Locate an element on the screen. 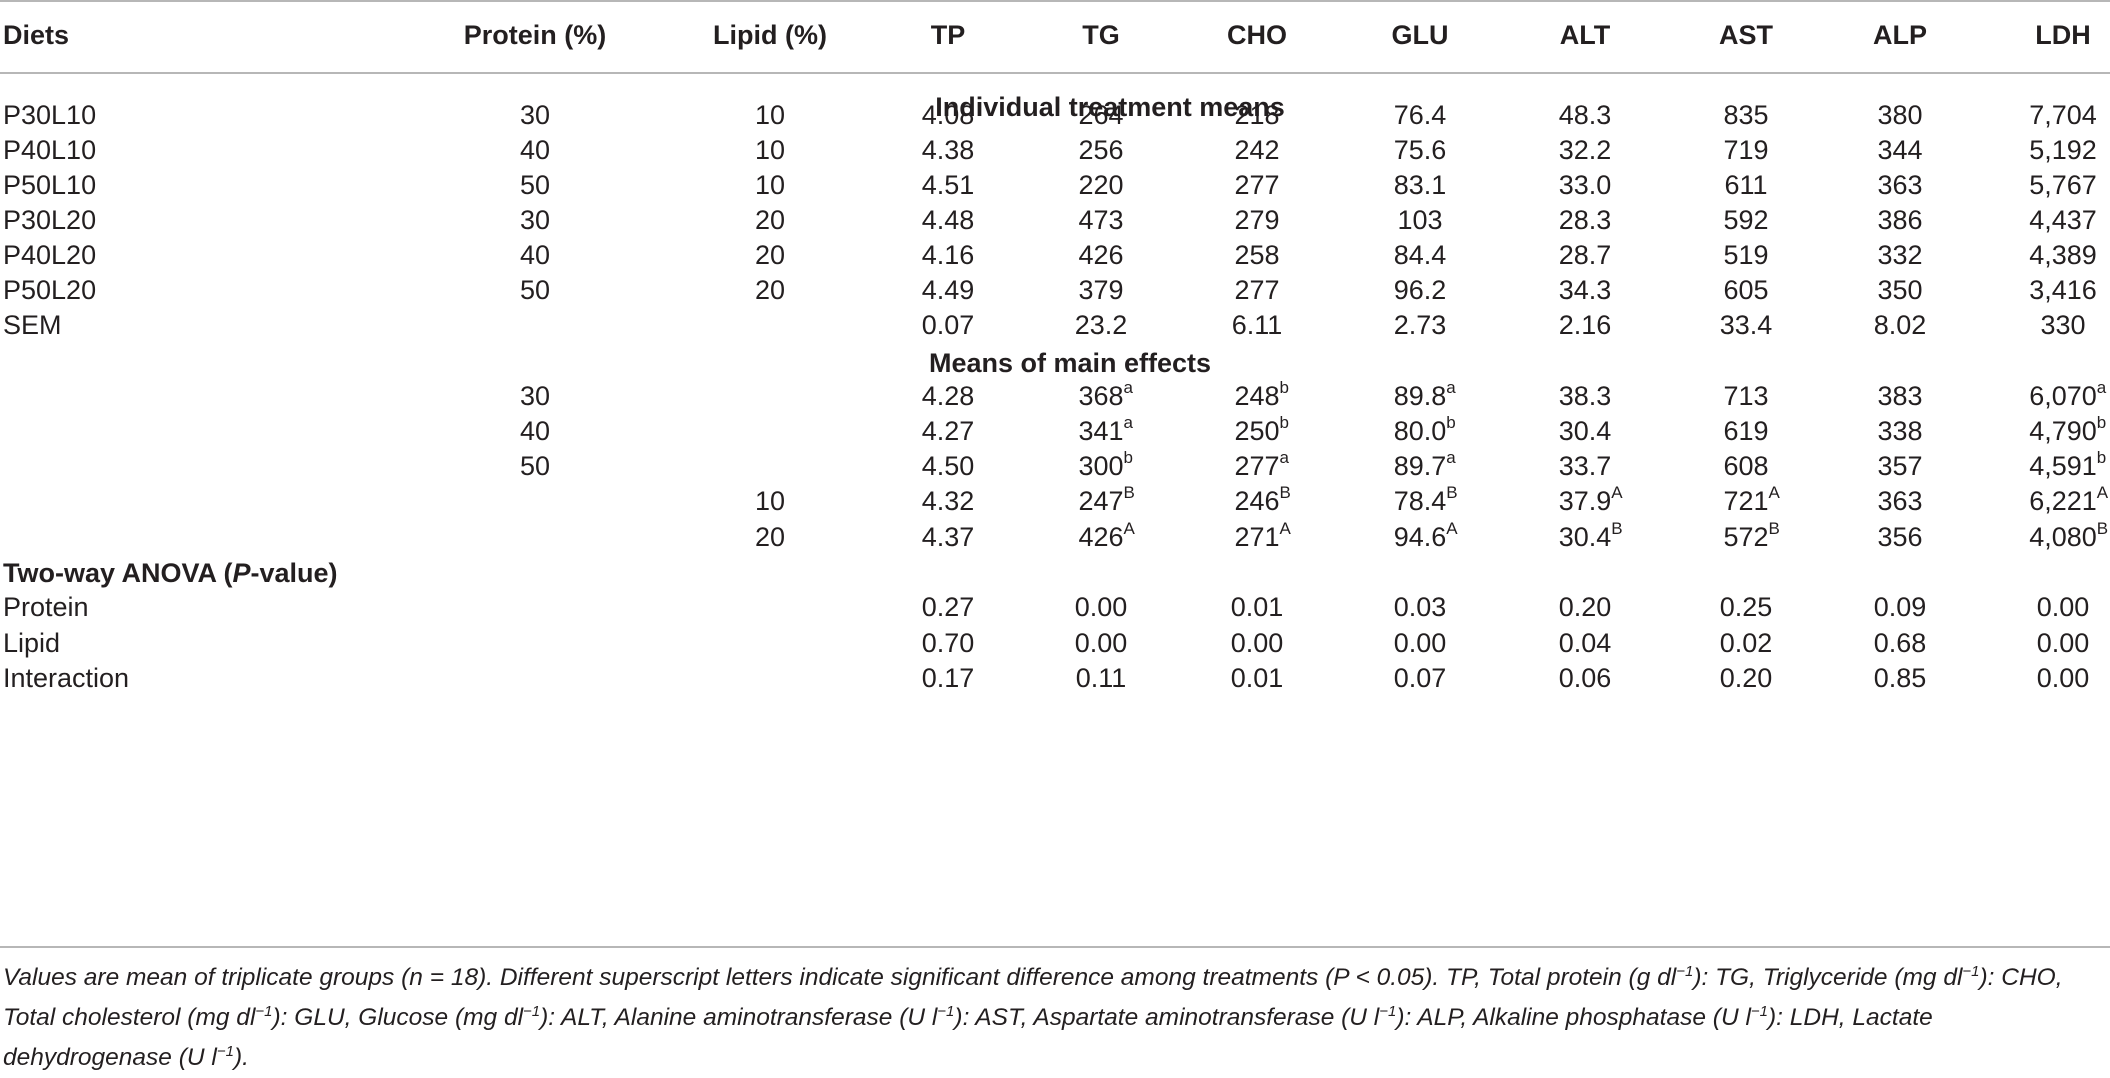 The height and width of the screenshot is (1078, 2110). value-alt: 2.16 is located at coordinates (1585, 325).